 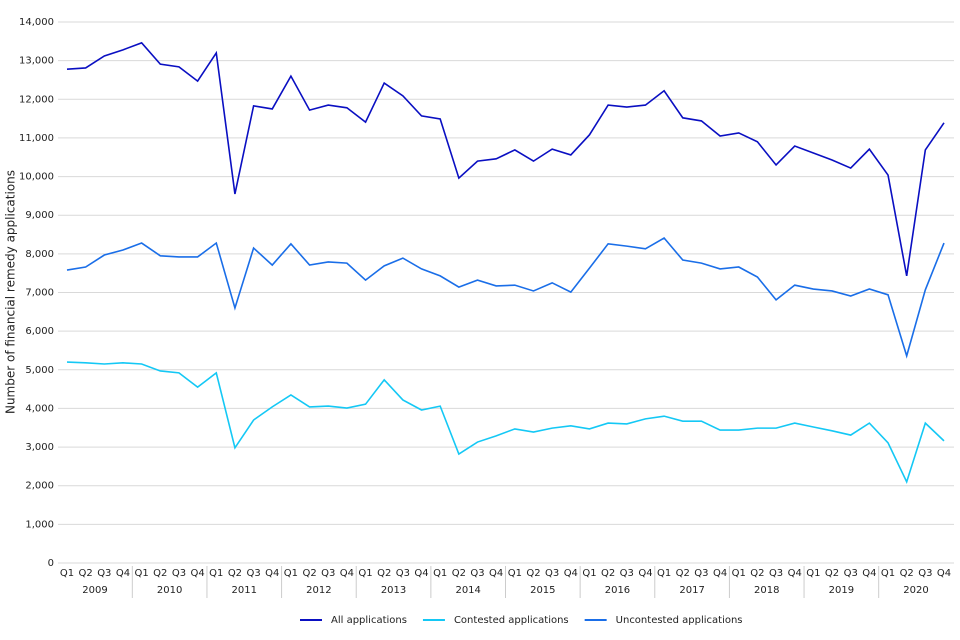 I want to click on y-tick-label: 12,000, so click(x=36, y=99).